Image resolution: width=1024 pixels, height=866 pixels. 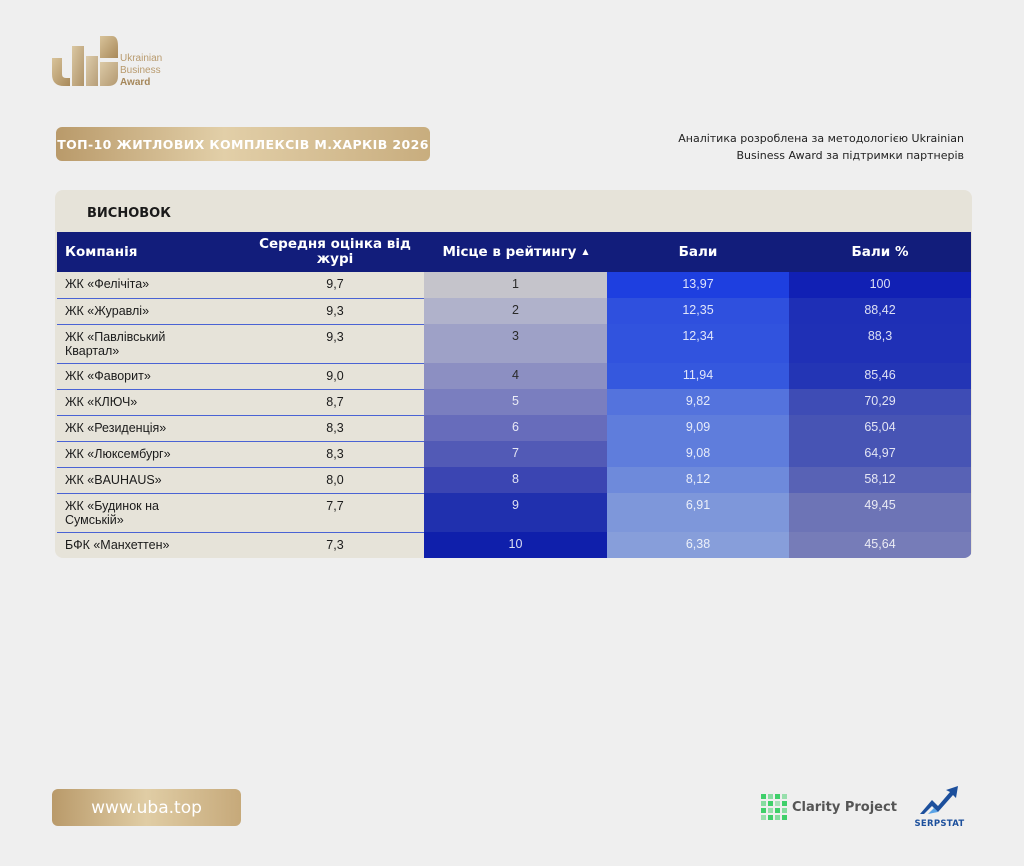 What do you see at coordinates (151, 344) in the screenshot?
I see `company-name-cell: ЖК «Павлівський Квартал»` at bounding box center [151, 344].